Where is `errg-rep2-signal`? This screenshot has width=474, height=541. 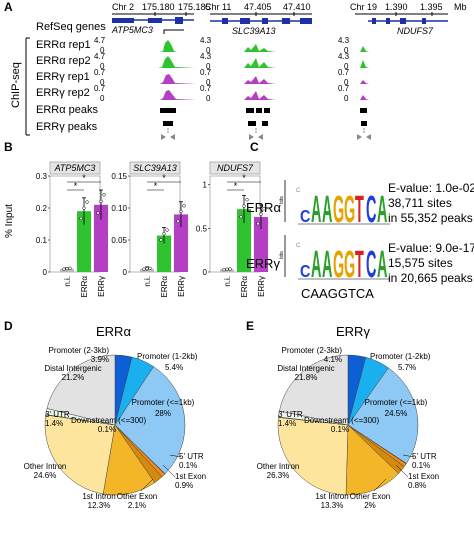
errg-rep2-signal is located at coordinates (402, 97).